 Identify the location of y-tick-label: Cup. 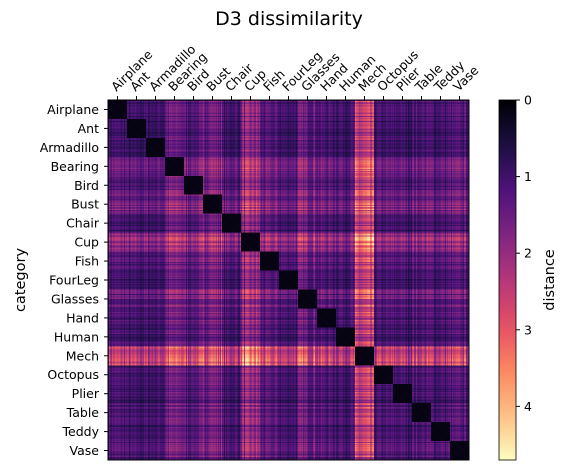
(86, 242).